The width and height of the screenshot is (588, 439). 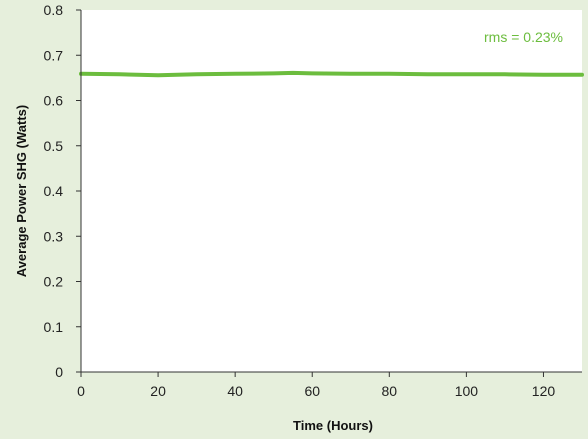 What do you see at coordinates (81, 391) in the screenshot?
I see `x-tick-label: 0` at bounding box center [81, 391].